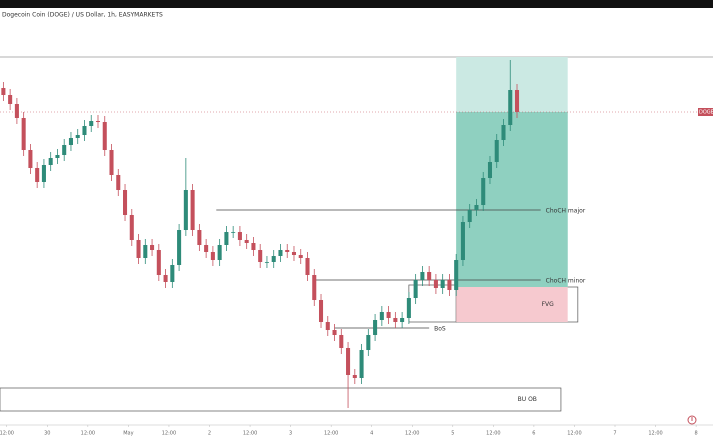  Describe the element at coordinates (566, 211) in the screenshot. I see `level-label: ChoCH major` at that location.